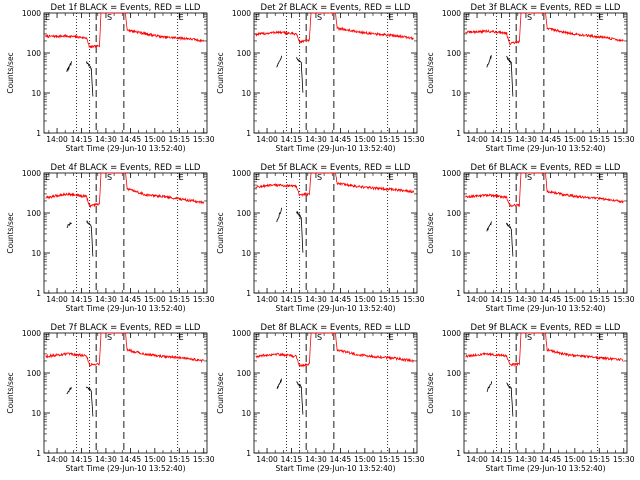 The width and height of the screenshot is (640, 480). Describe the element at coordinates (546, 168) in the screenshot. I see `chart-title: Det 6f BLACK = Events, RED = LLD` at that location.